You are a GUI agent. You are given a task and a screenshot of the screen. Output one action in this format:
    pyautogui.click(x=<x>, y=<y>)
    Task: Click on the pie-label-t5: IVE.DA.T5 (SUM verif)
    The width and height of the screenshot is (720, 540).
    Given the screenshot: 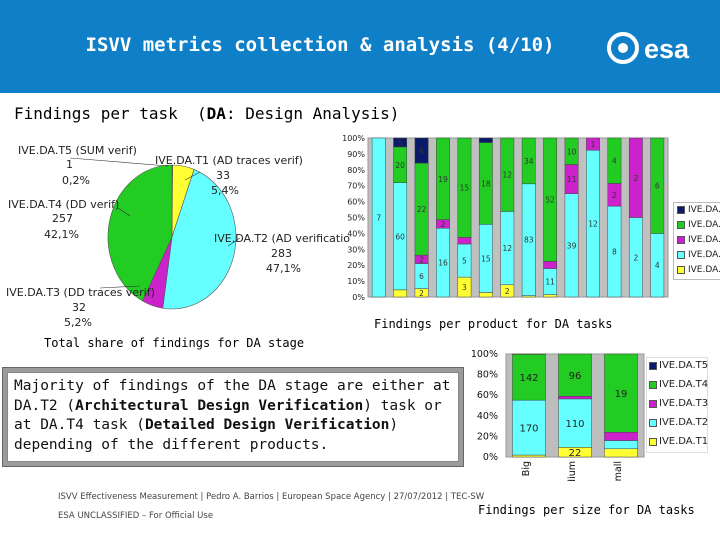 What is the action you would take?
    pyautogui.click(x=77, y=150)
    